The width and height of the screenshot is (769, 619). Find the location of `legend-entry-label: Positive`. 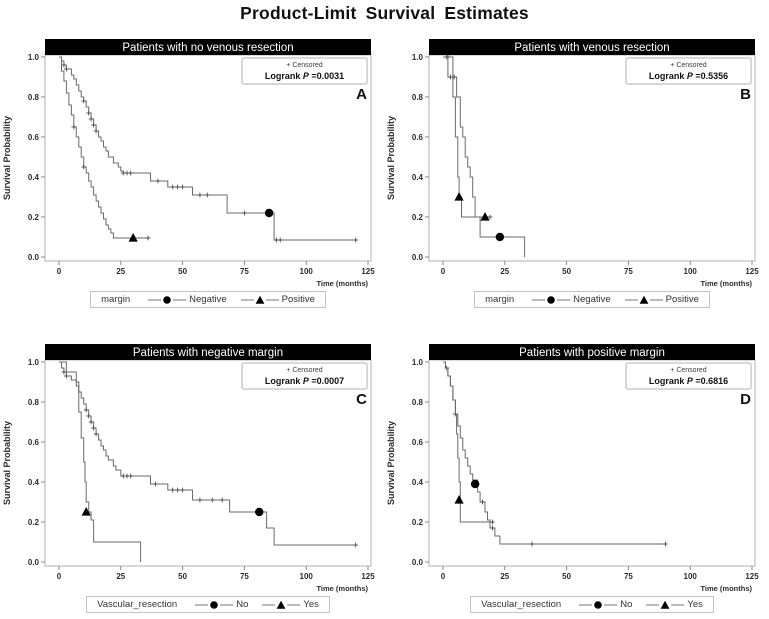

legend-entry-label: Positive is located at coordinates (682, 299).